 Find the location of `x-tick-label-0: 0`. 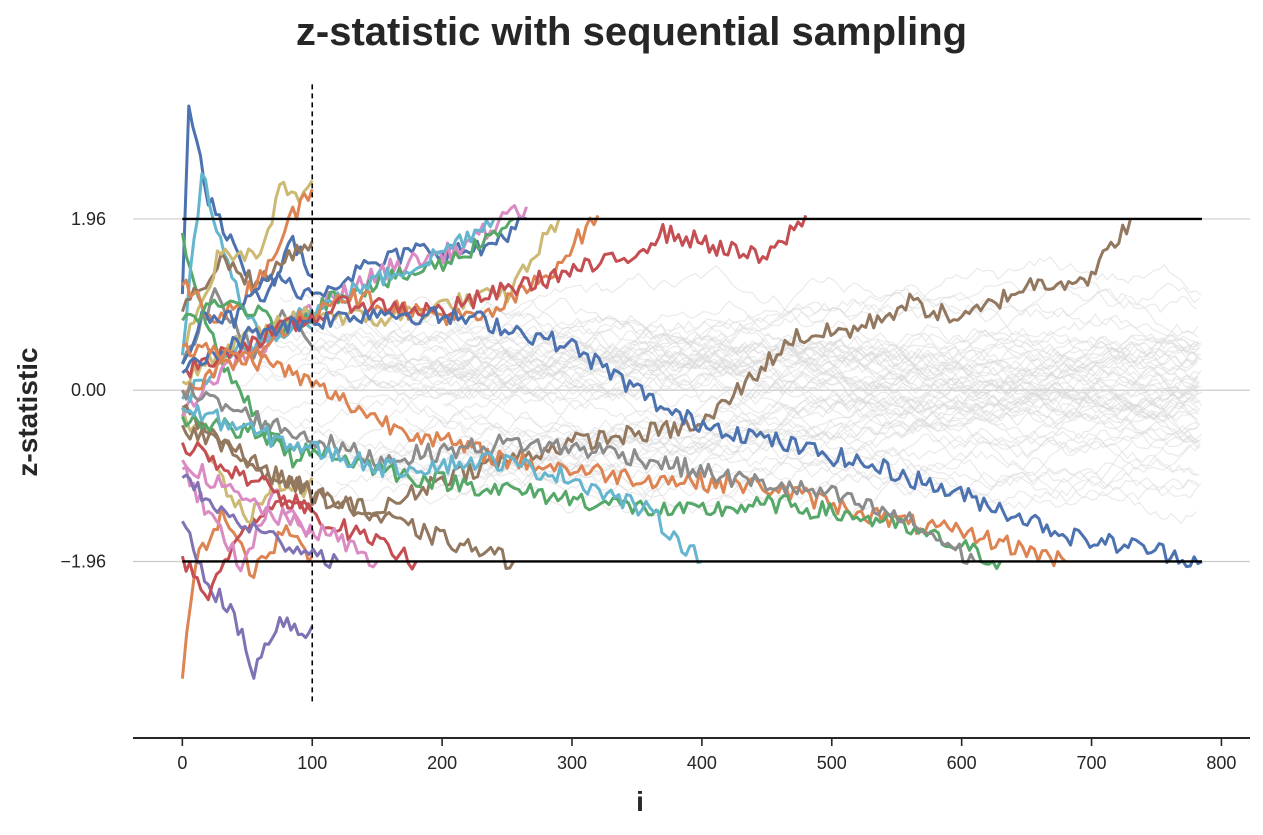

x-tick-label-0: 0 is located at coordinates (182, 763).